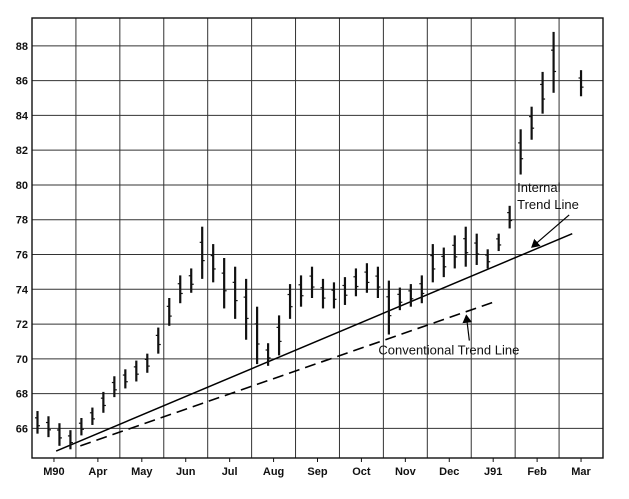 The image size is (629, 499). What do you see at coordinates (22, 116) in the screenshot?
I see `y-tick-label: 84` at bounding box center [22, 116].